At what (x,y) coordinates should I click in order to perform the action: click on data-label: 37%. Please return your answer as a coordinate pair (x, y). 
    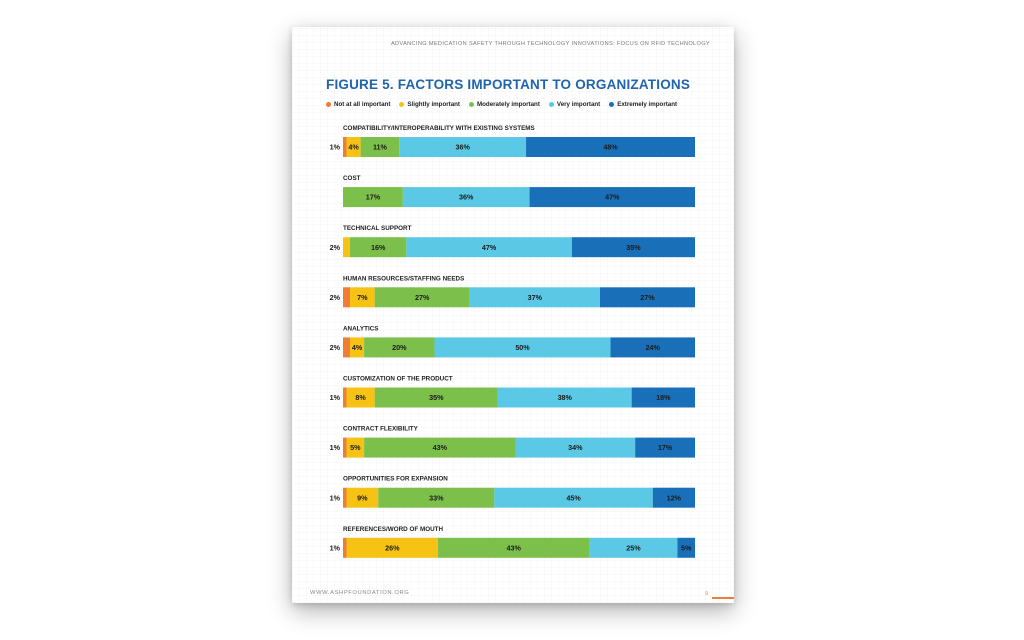
    Looking at the image, I should click on (535, 297).